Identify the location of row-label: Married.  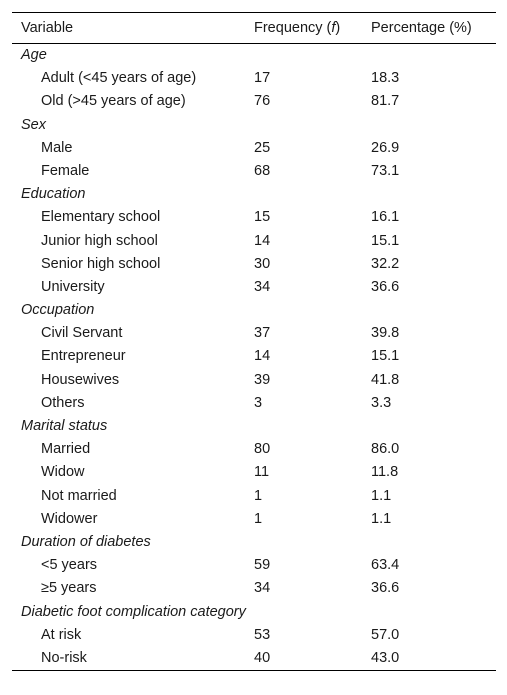
(66, 449).